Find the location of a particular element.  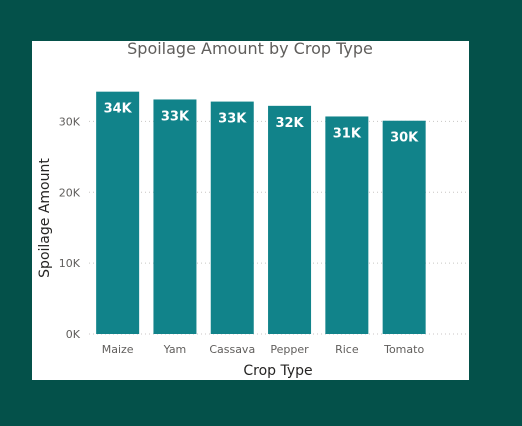

bar-maize is located at coordinates (118, 212).